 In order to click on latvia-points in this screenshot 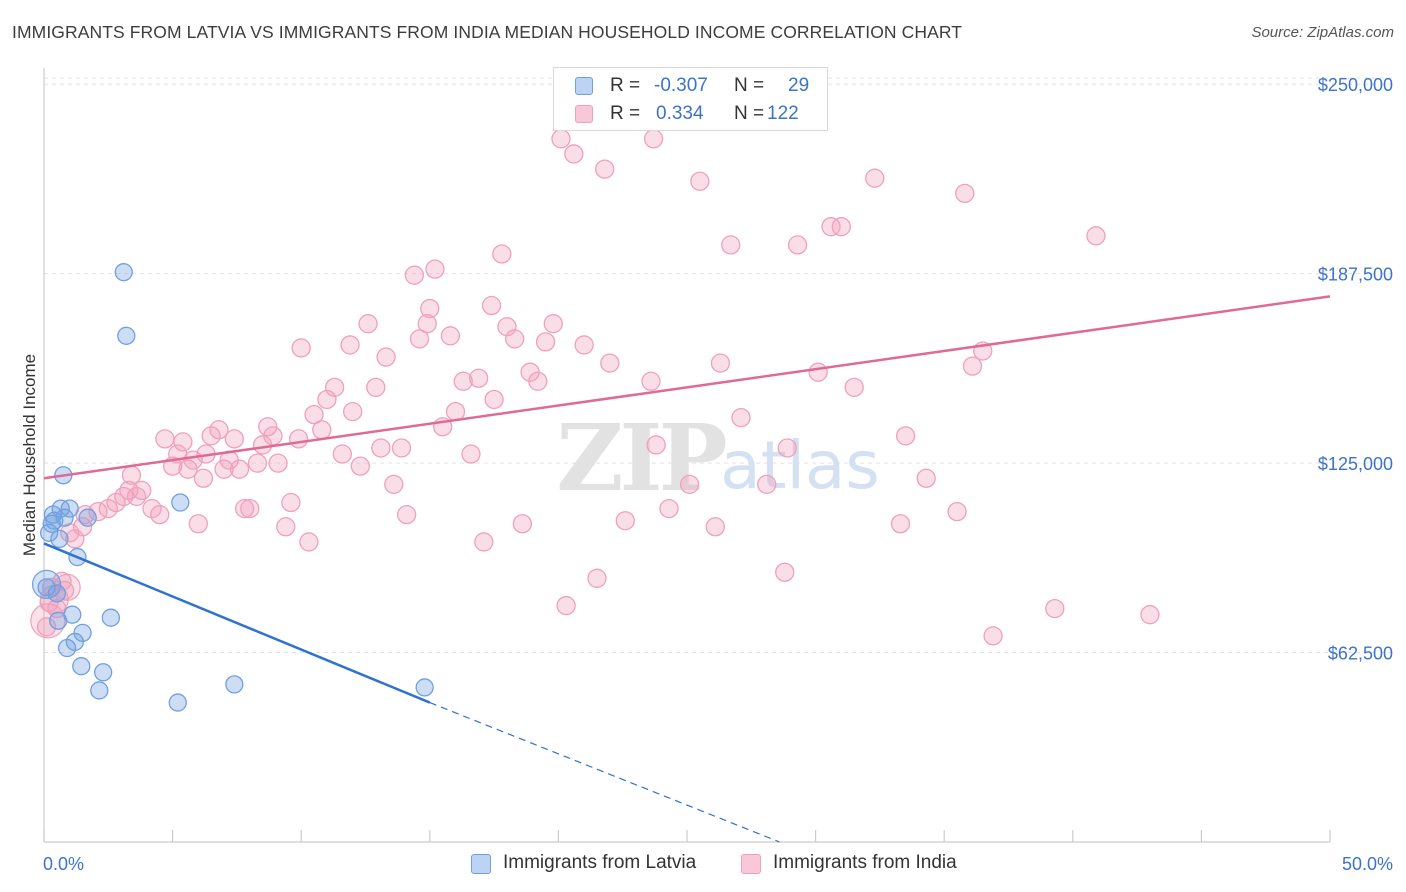, I will do `click(232, 487)`.